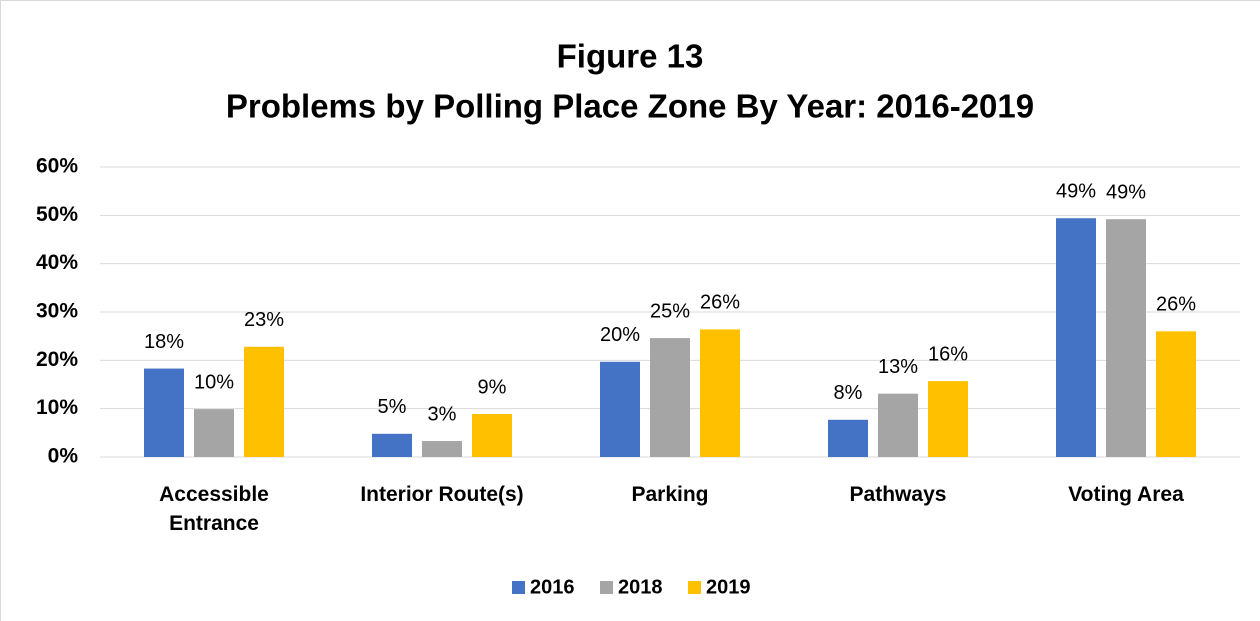 The image size is (1260, 621). What do you see at coordinates (57, 214) in the screenshot?
I see `y-tick-label: 50%` at bounding box center [57, 214].